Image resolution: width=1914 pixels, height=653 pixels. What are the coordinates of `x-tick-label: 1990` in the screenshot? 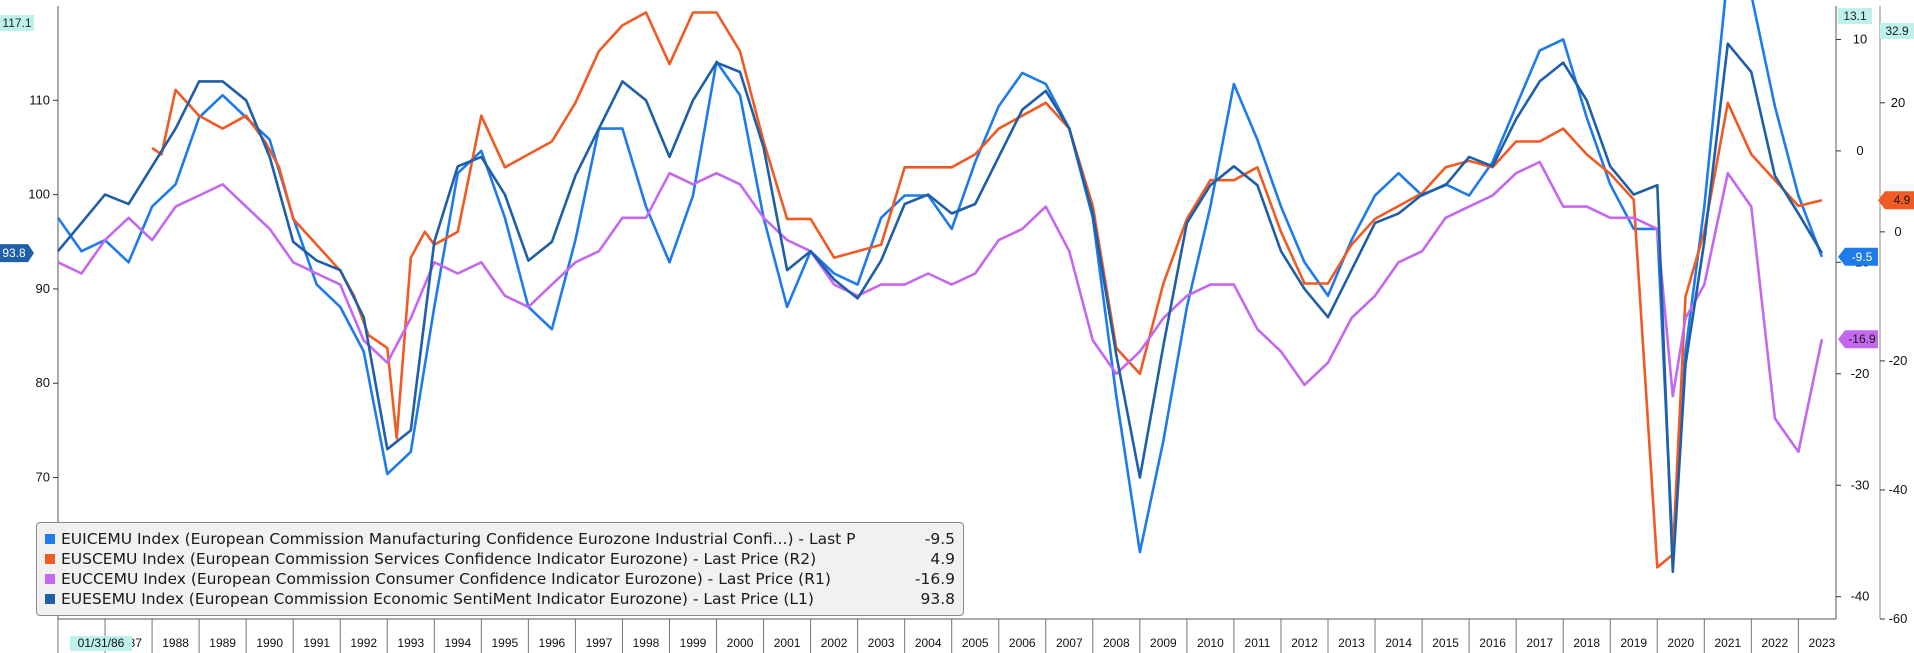 It's located at (269, 643).